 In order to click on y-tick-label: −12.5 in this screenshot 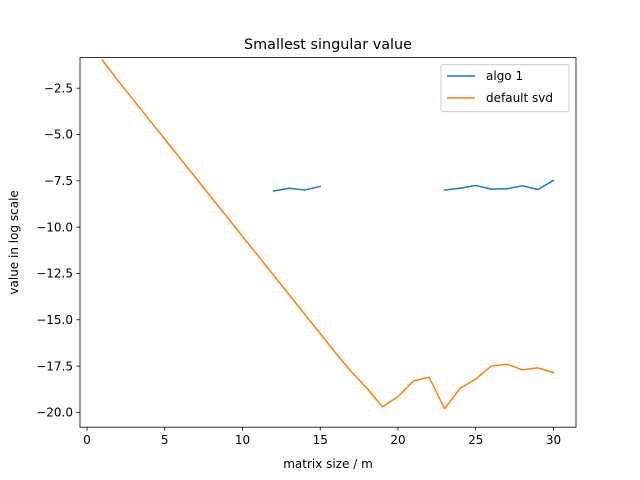, I will do `click(54, 274)`.